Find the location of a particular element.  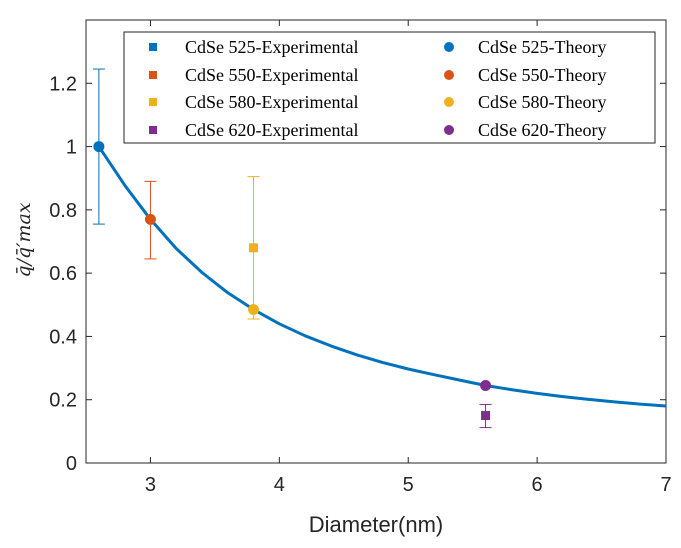

x-tick-label: 4 is located at coordinates (279, 485).